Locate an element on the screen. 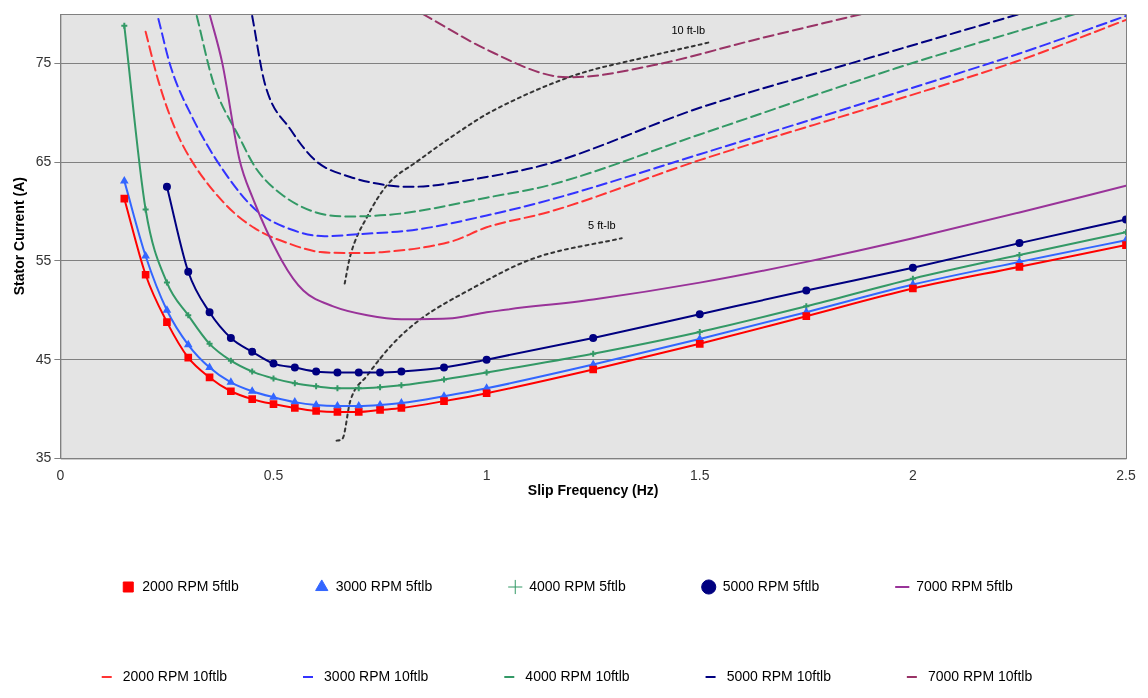 This screenshot has height=698, width=1148. x-tick-label: 0 is located at coordinates (60, 474).